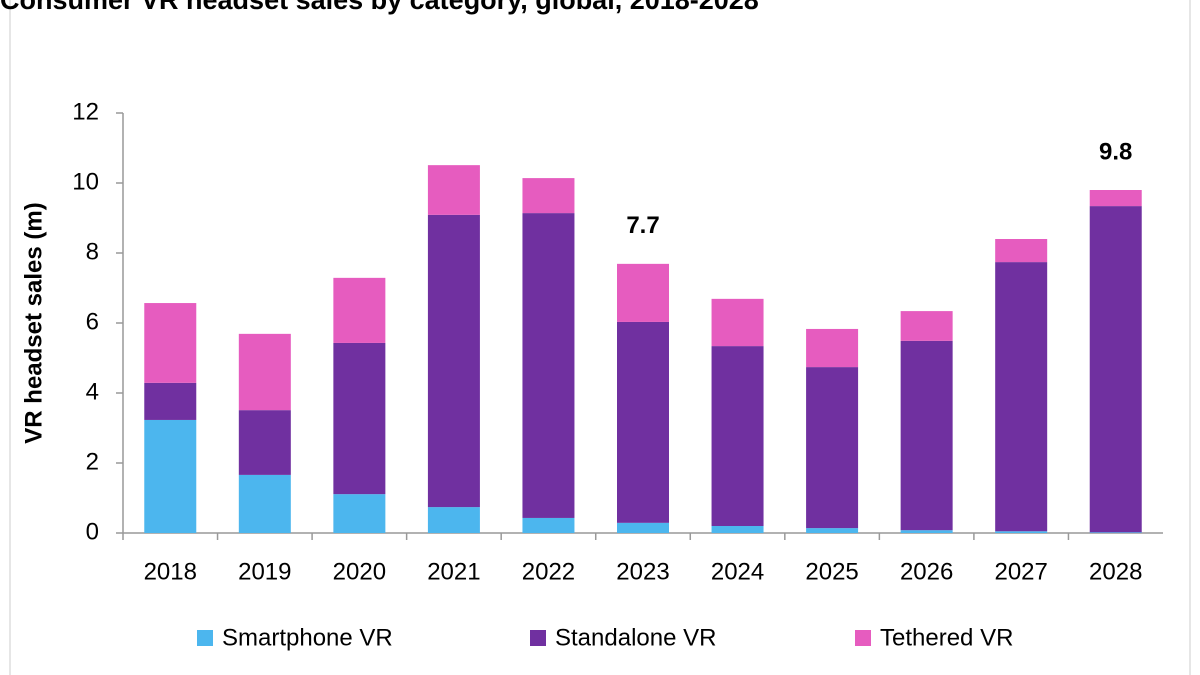 The image size is (1200, 675). What do you see at coordinates (548, 571) in the screenshot?
I see `x-tick-label: 2022` at bounding box center [548, 571].